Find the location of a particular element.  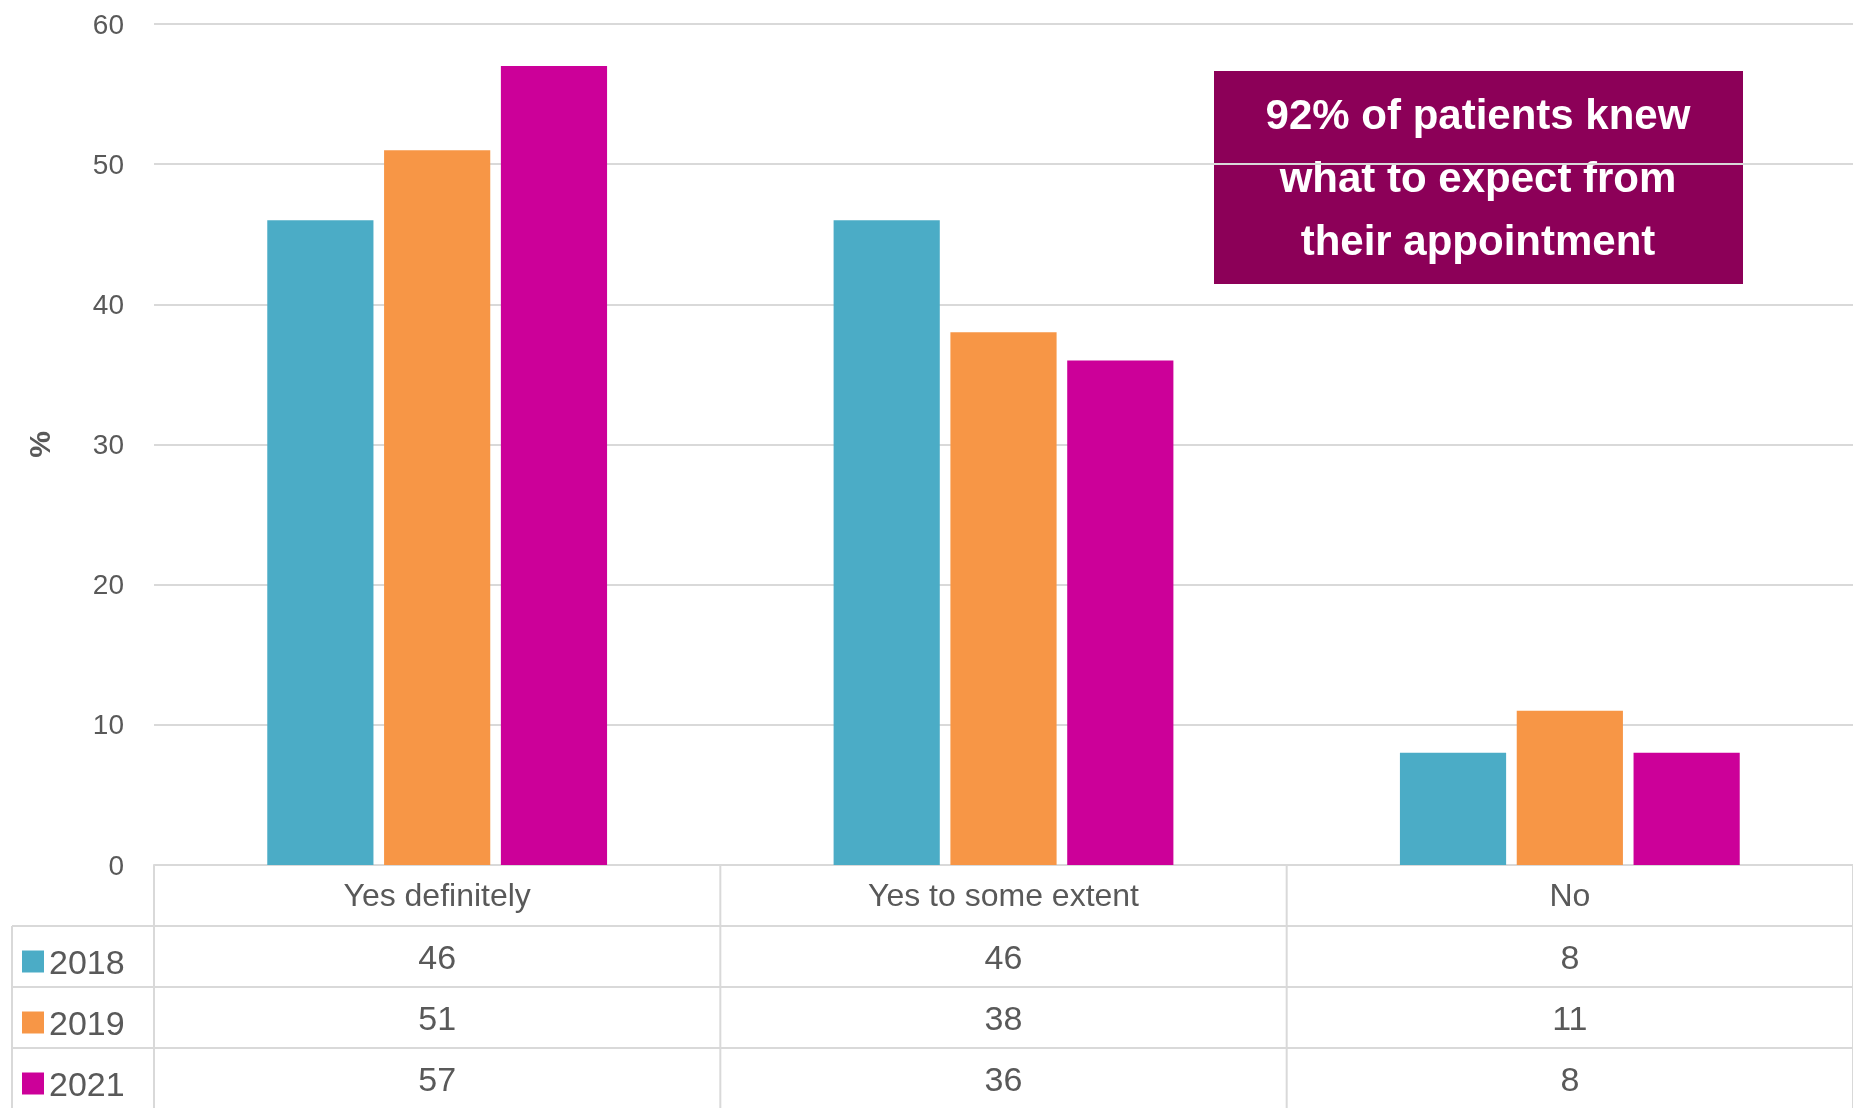

legend-label: 2018 is located at coordinates (87, 961).